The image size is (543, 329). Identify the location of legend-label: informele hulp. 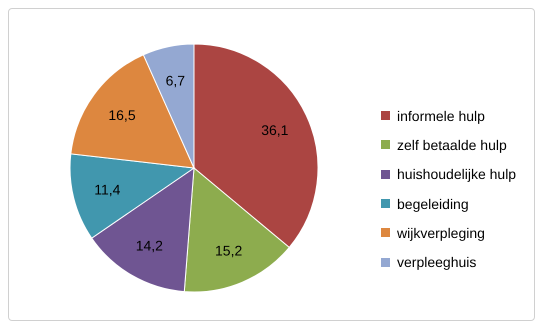
(441, 116).